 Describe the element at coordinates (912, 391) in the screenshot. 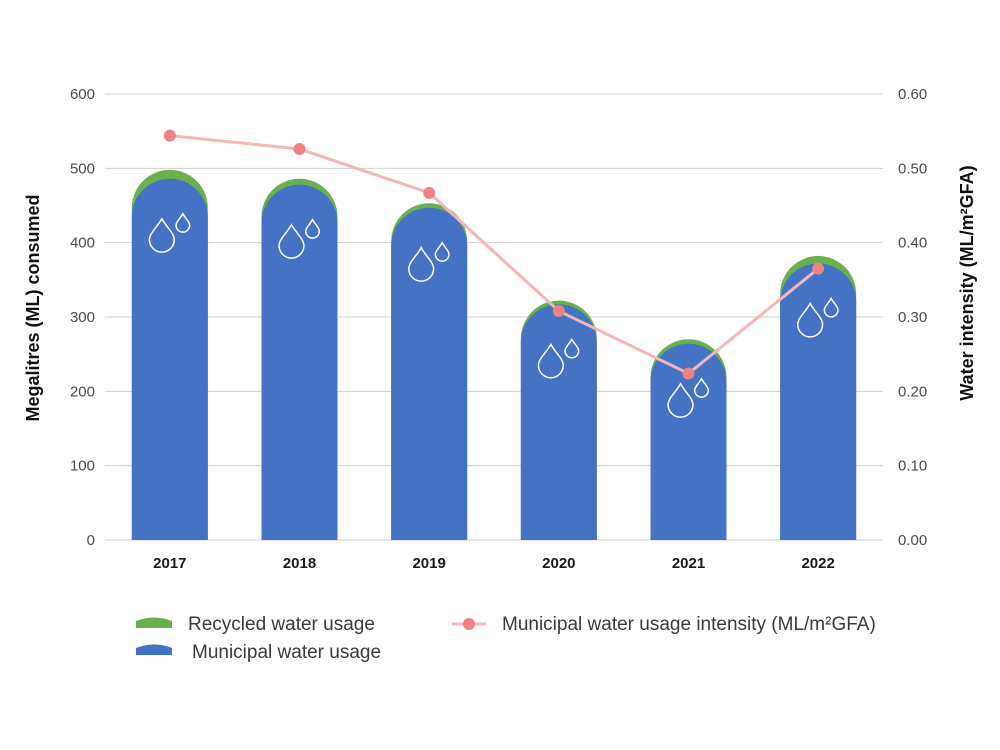

I see `y-tick-label-right: 0.20` at that location.